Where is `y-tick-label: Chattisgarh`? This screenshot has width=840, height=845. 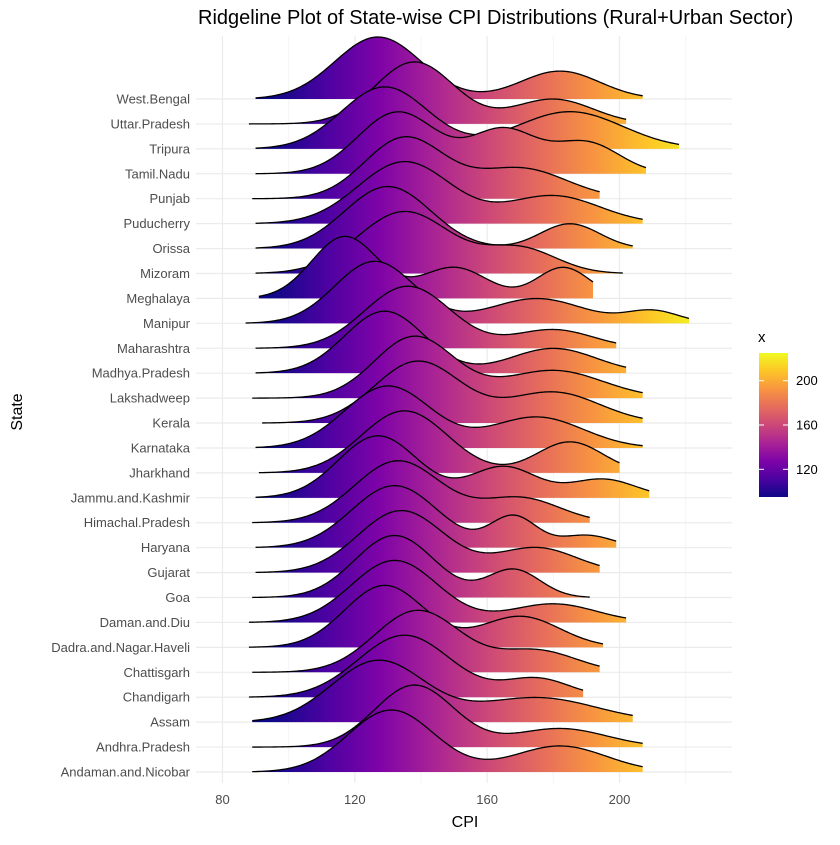
y-tick-label: Chattisgarh is located at coordinates (157, 672).